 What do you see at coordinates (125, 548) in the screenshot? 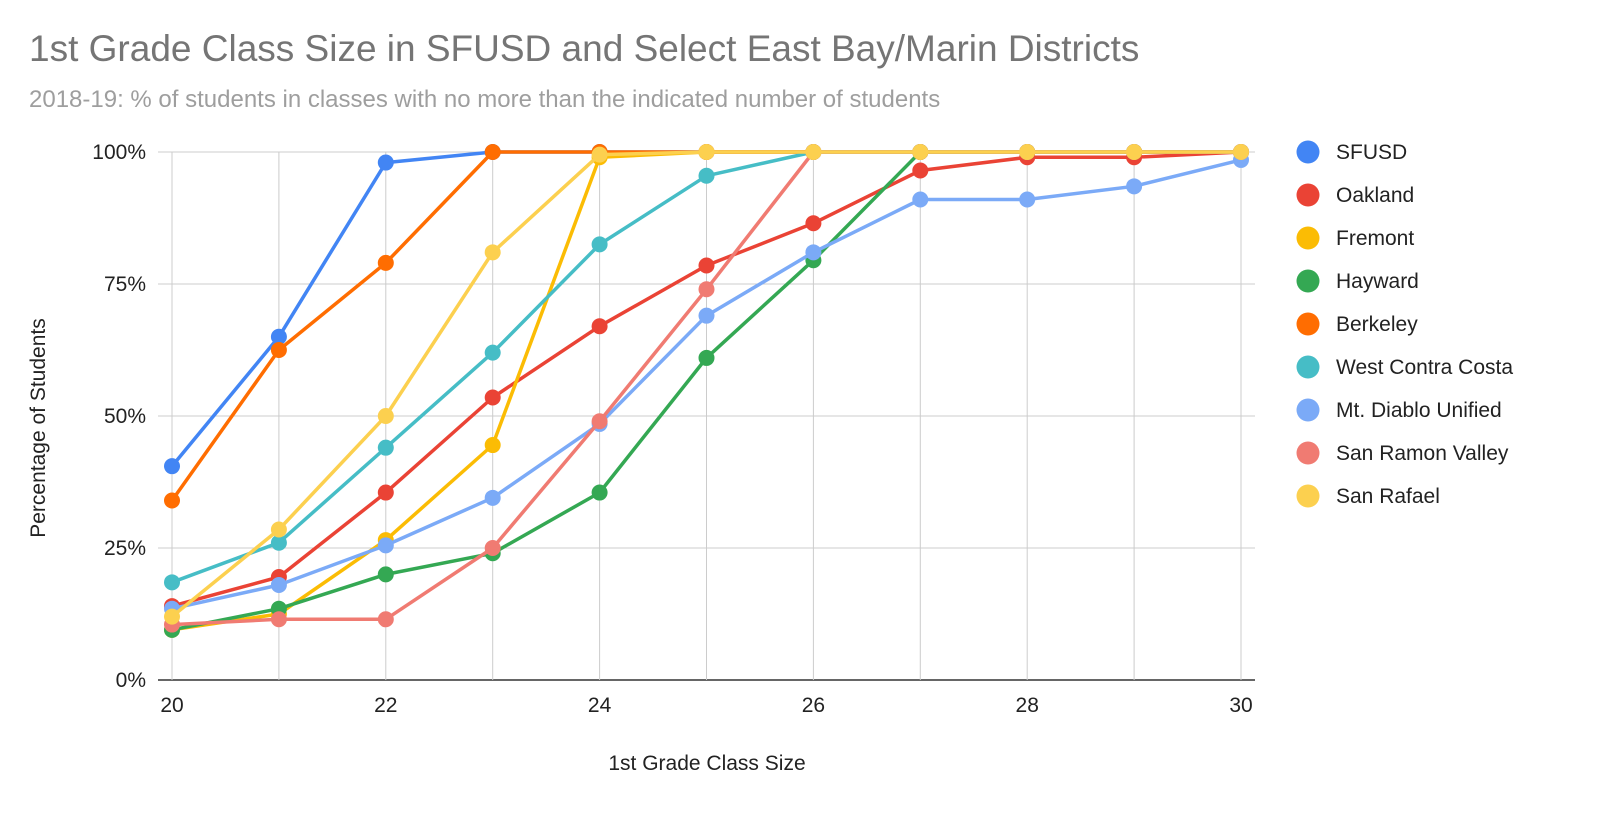
I see `y-tick-label: 25%` at bounding box center [125, 548].